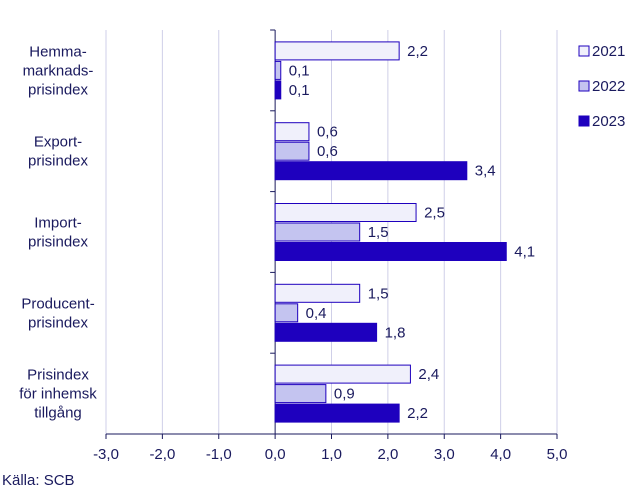 This screenshot has width=643, height=492. What do you see at coordinates (38, 480) in the screenshot?
I see `source-note: Källa: SCB` at bounding box center [38, 480].